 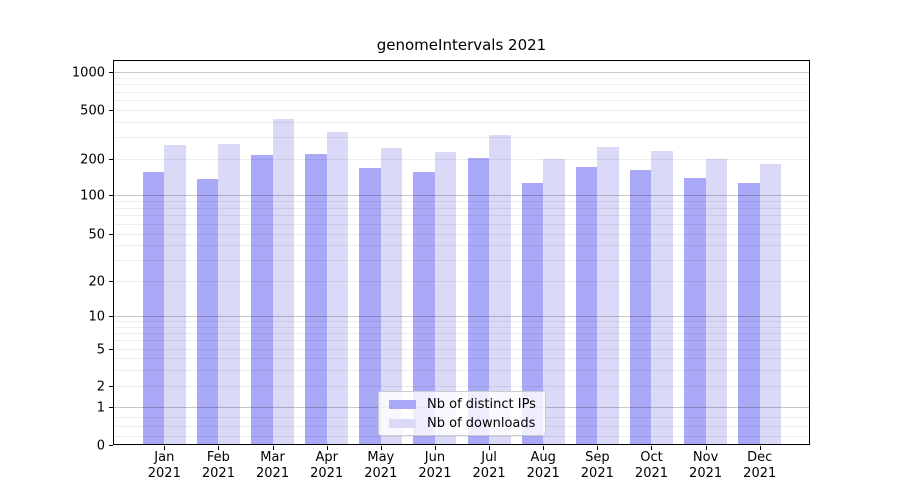 I want to click on bar-oct-distinct-ips, so click(x=640, y=307).